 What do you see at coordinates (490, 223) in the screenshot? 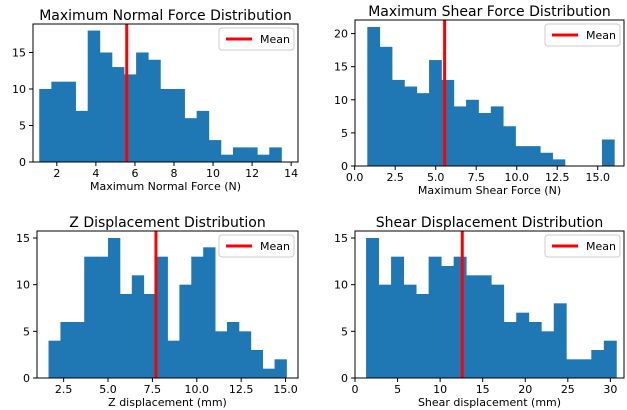
I see `shear-displacement-title: Shear Displacement Distribution` at bounding box center [490, 223].